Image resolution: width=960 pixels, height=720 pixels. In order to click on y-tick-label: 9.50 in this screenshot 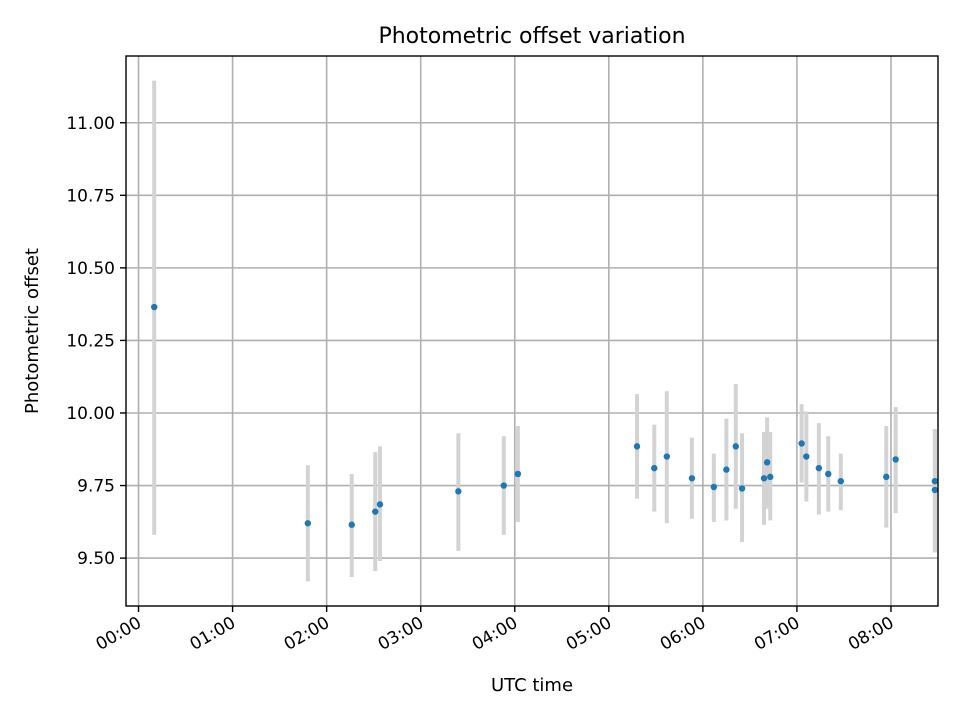, I will do `click(96, 559)`.